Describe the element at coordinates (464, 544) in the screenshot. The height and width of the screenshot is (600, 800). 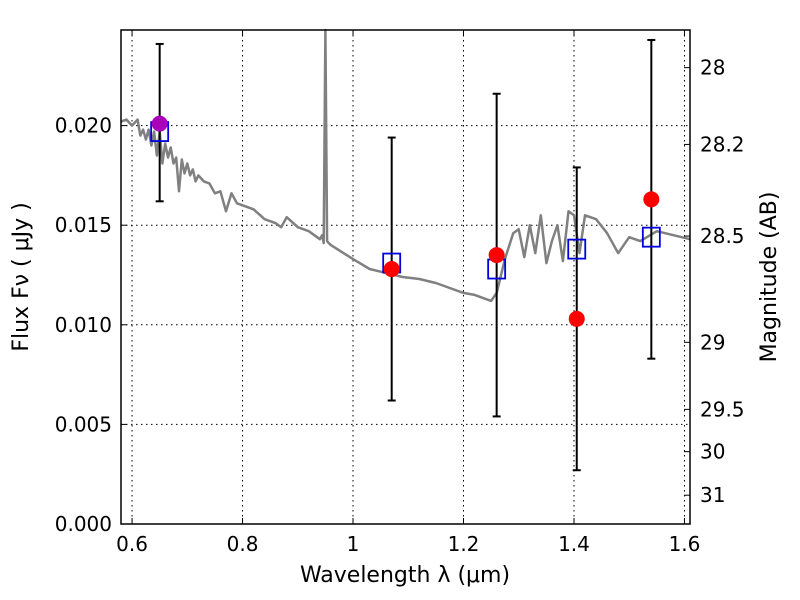
I see `x-tick-label: 1.2` at that location.